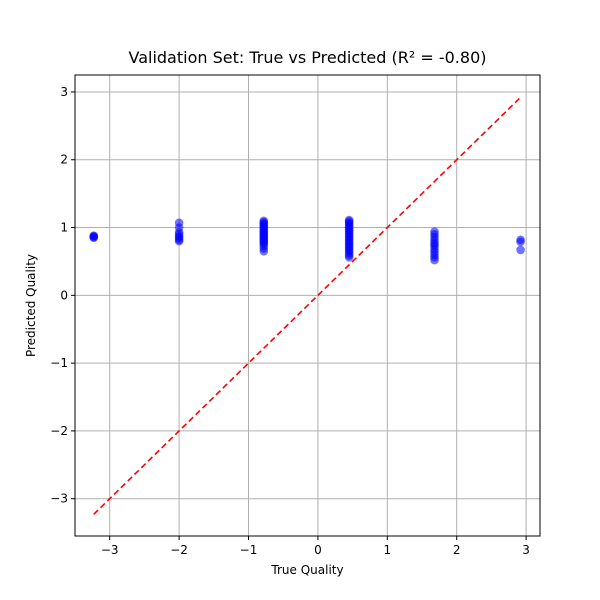  I want to click on x-tick-label: 2, so click(457, 550).